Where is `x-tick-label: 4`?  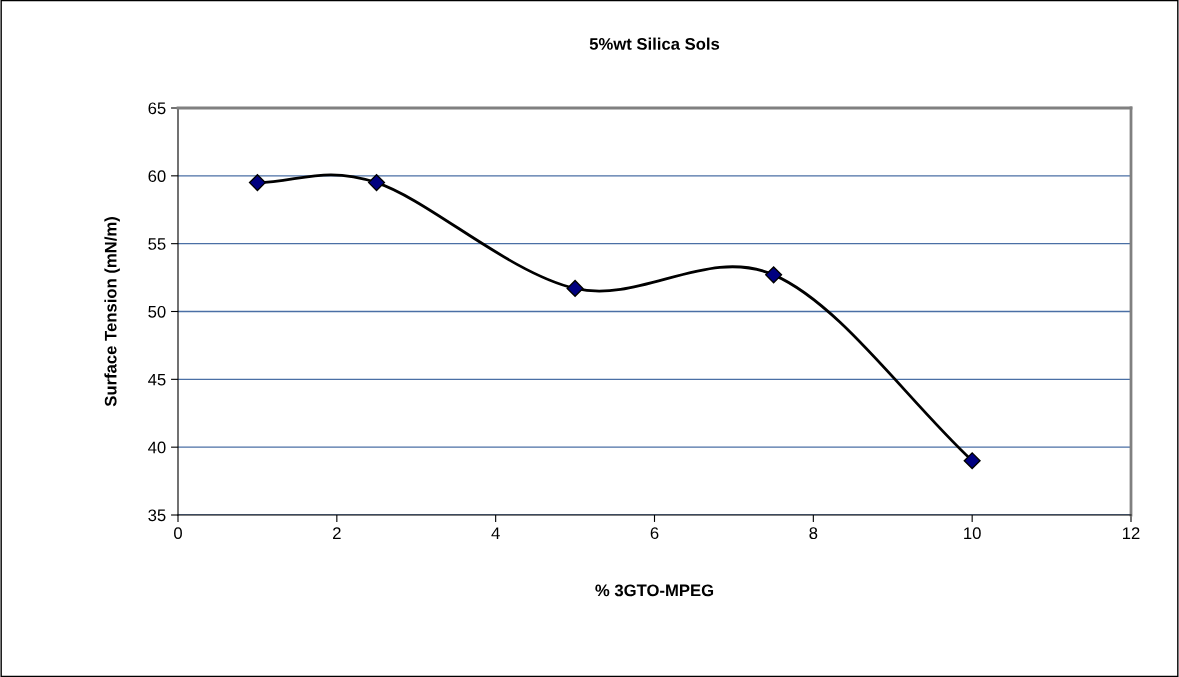 x-tick-label: 4 is located at coordinates (495, 533).